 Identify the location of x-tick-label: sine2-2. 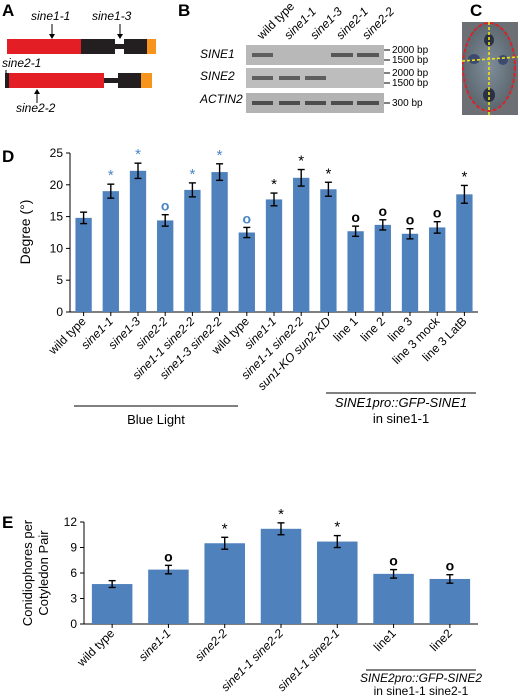
(211, 645).